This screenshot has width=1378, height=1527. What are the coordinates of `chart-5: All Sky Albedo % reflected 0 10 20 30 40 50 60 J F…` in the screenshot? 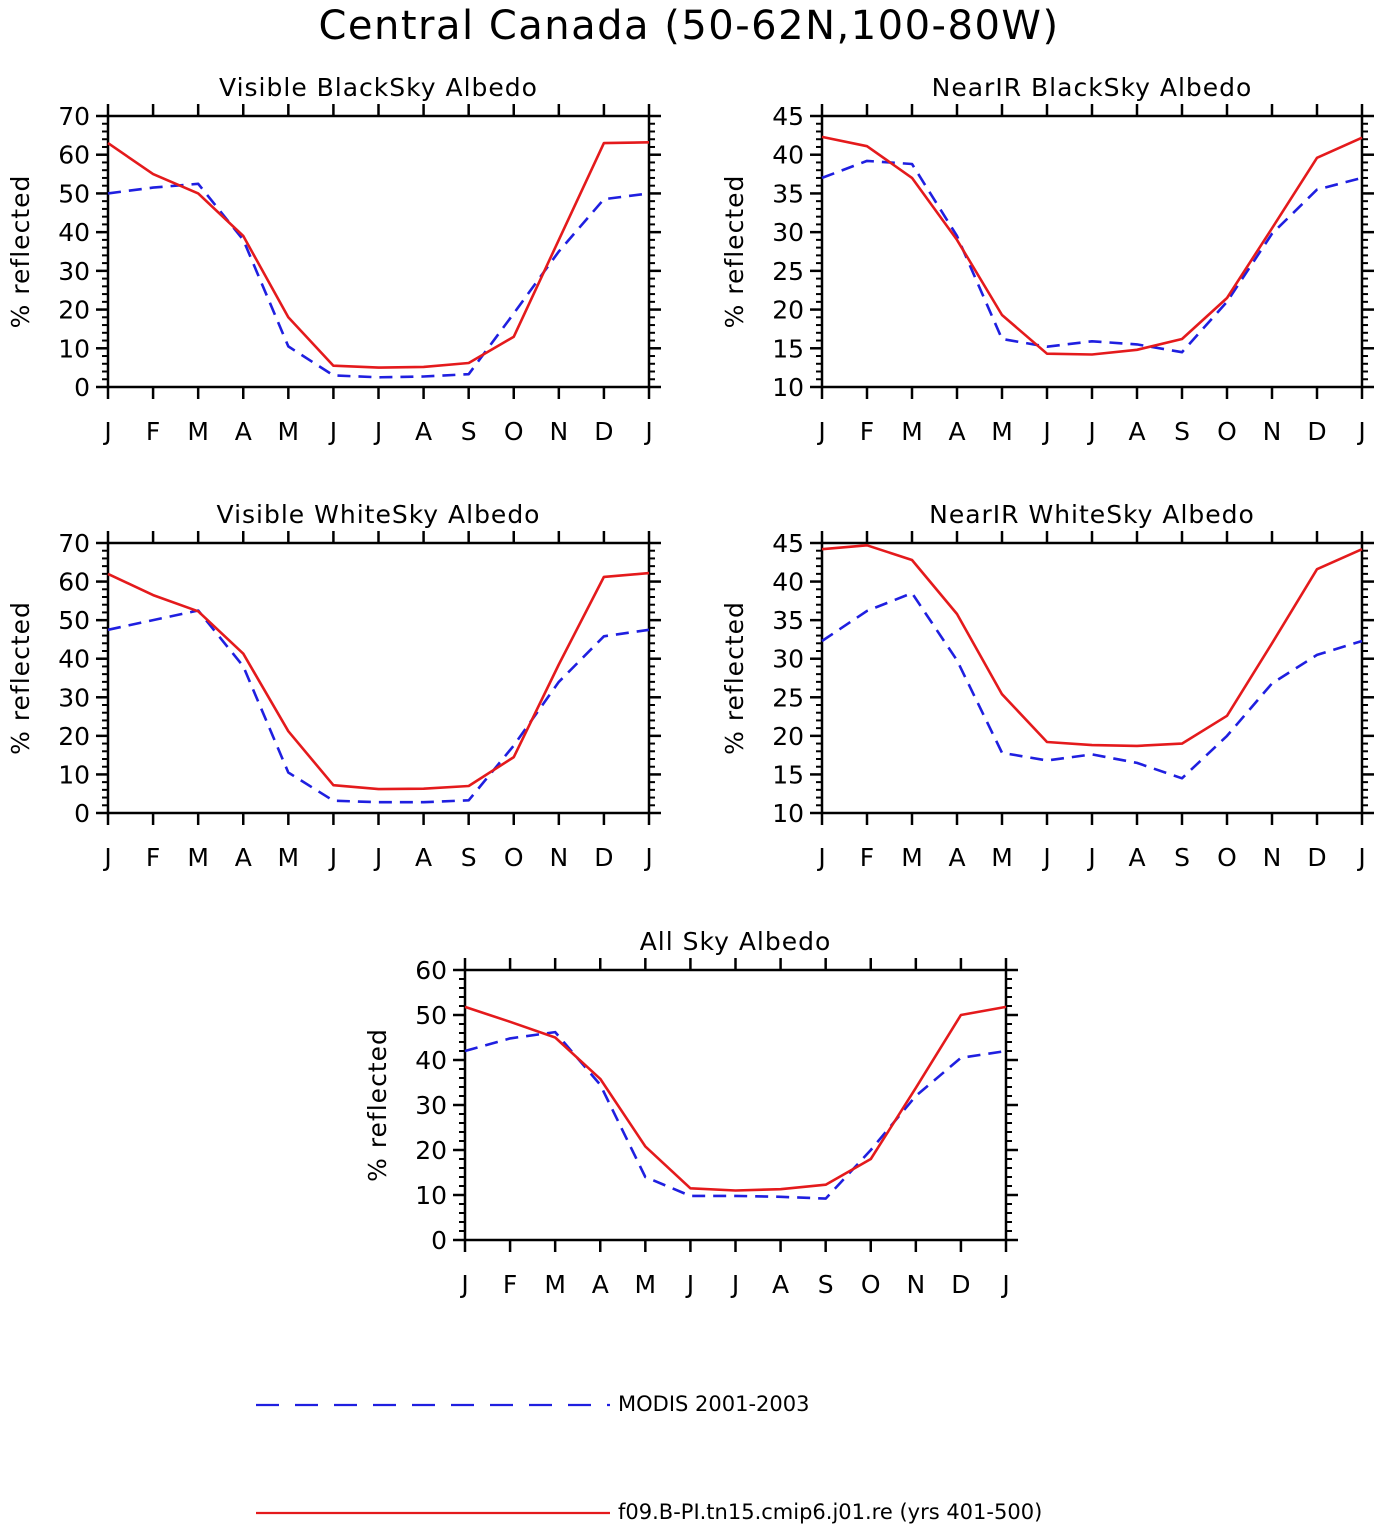 It's located at (690, 1113).